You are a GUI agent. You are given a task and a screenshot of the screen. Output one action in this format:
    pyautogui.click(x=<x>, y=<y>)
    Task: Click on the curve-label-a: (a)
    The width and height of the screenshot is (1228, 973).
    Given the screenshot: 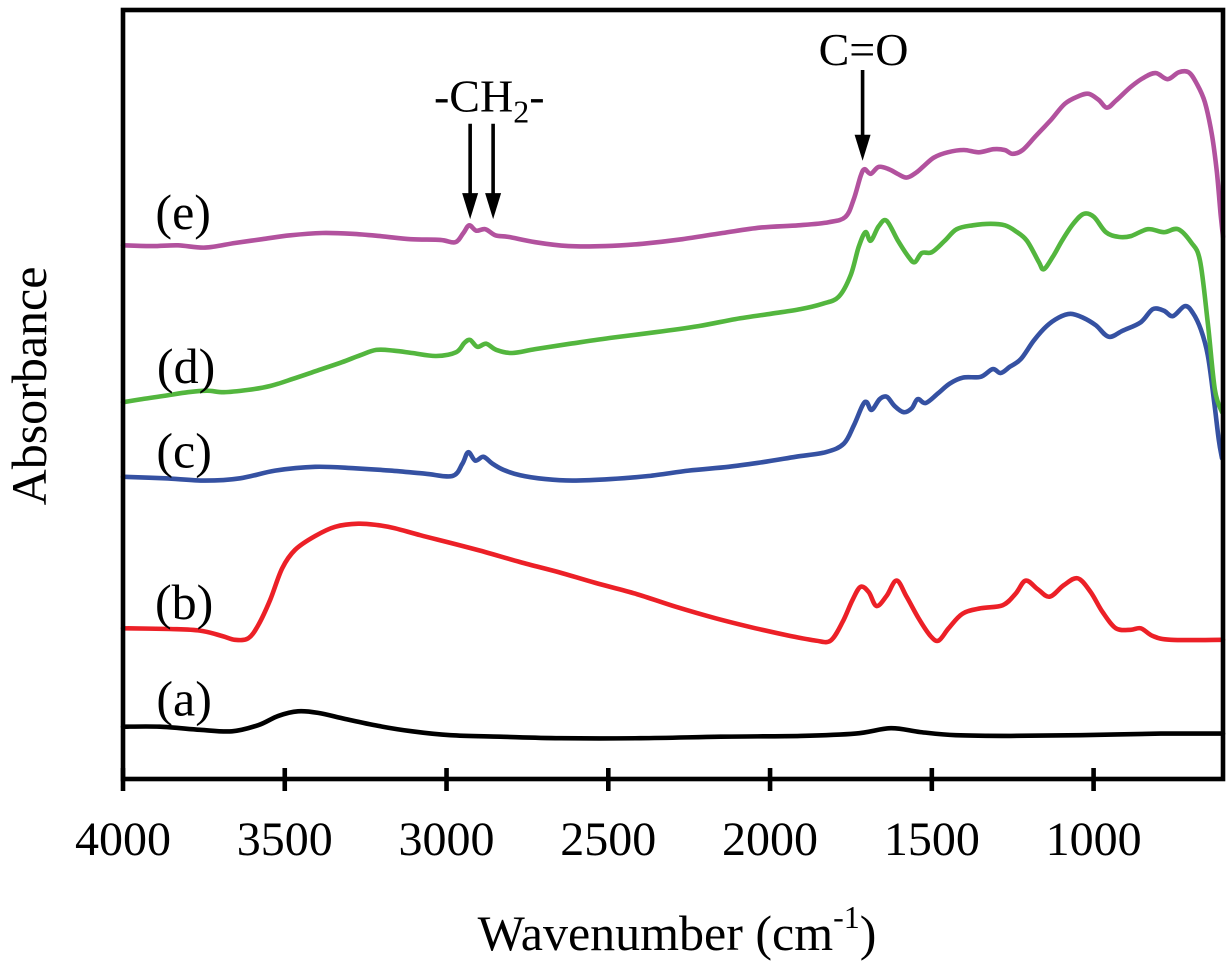 What is the action you would take?
    pyautogui.click(x=184, y=698)
    